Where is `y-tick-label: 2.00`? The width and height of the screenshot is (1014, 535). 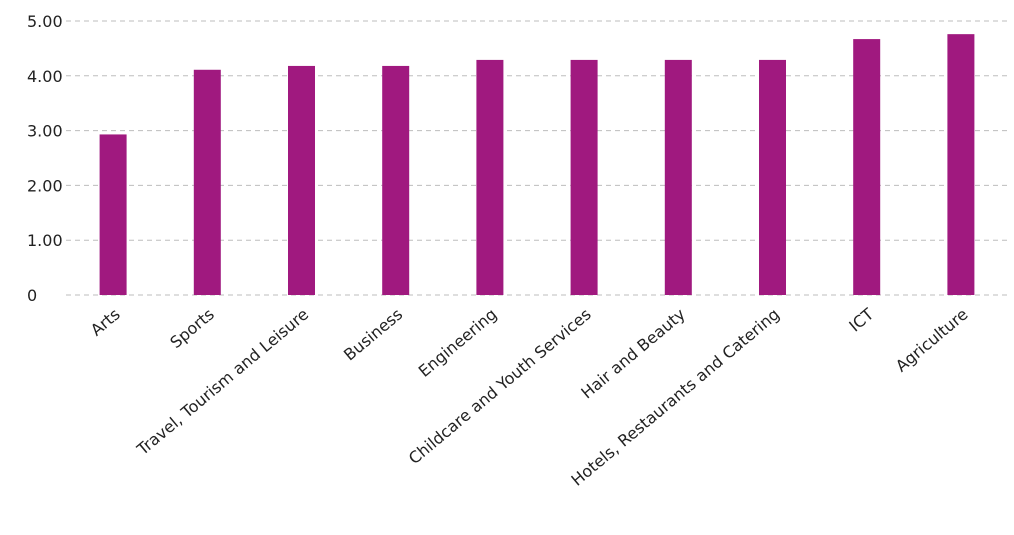
y-tick-label: 2.00 is located at coordinates (45, 185).